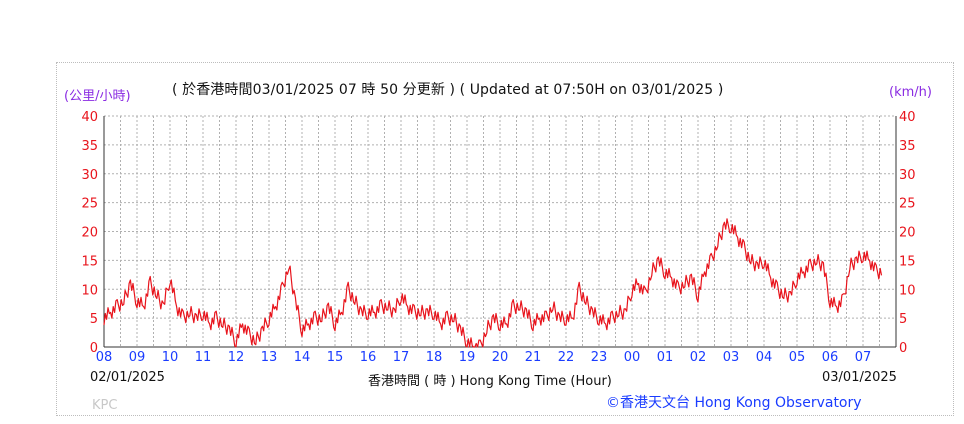  What do you see at coordinates (94, 348) in the screenshot?
I see `y-tick-label-left: 0` at bounding box center [94, 348].